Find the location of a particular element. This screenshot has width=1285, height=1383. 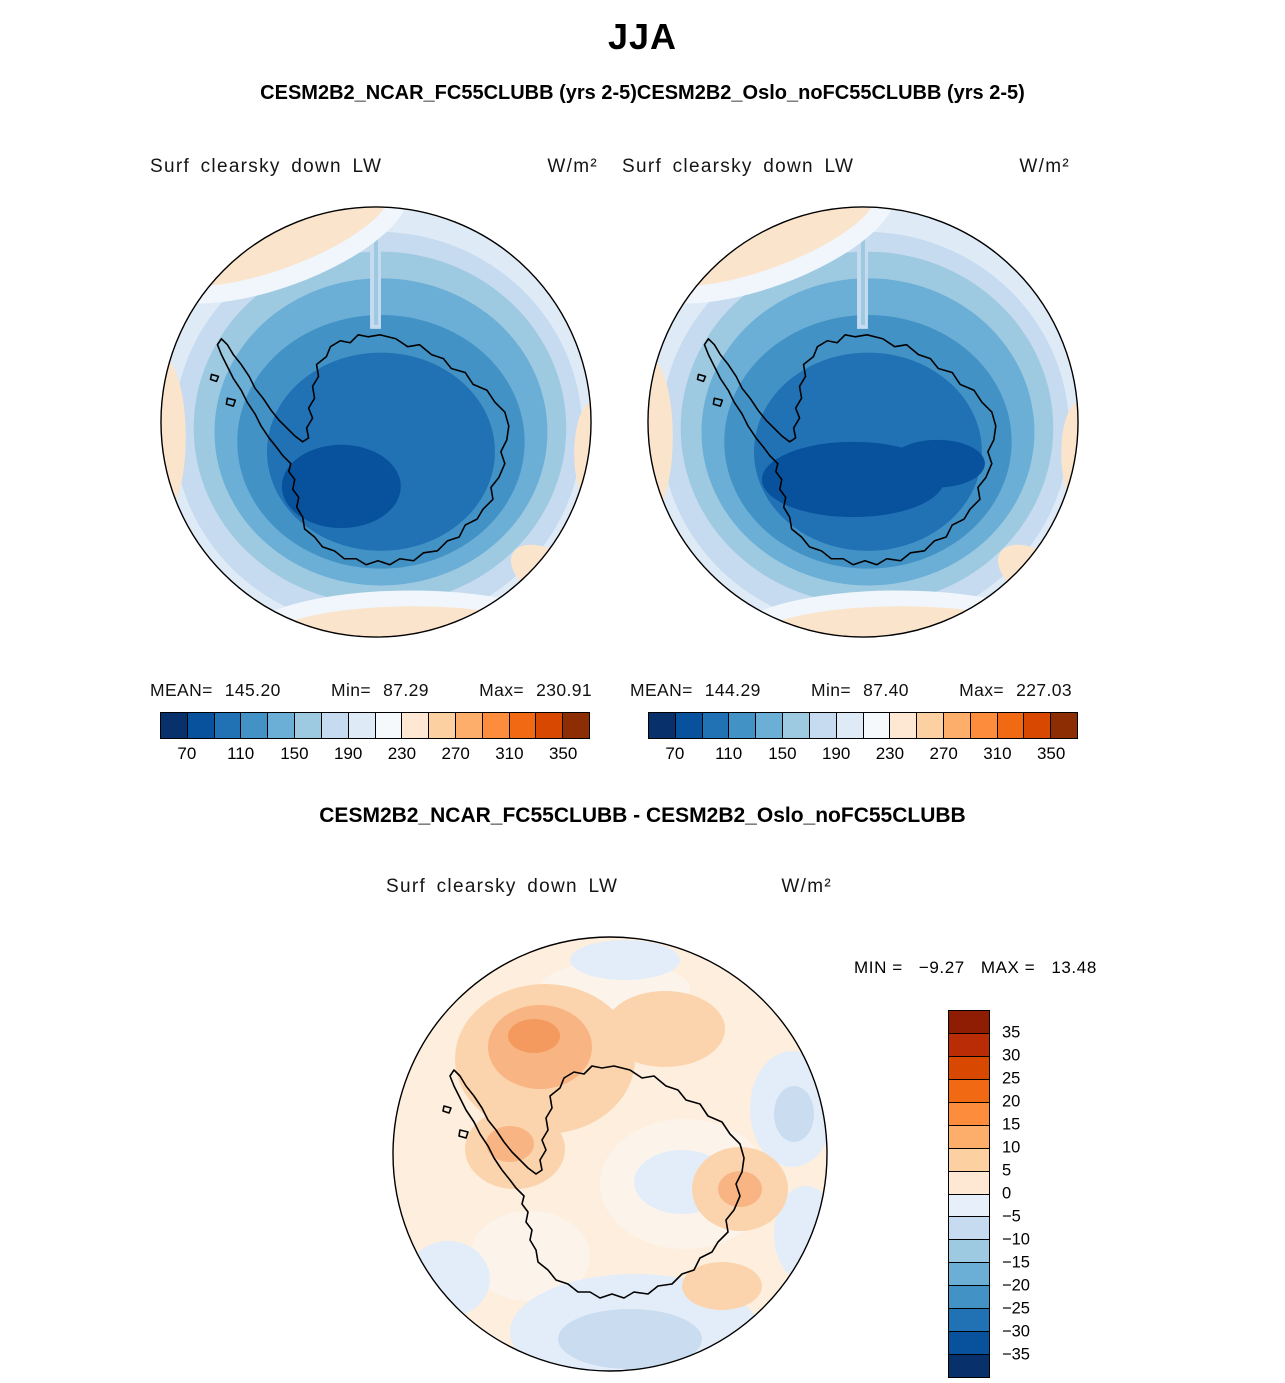

right-panel-title: Surf clearsky down LW W/m² is located at coordinates (846, 167).